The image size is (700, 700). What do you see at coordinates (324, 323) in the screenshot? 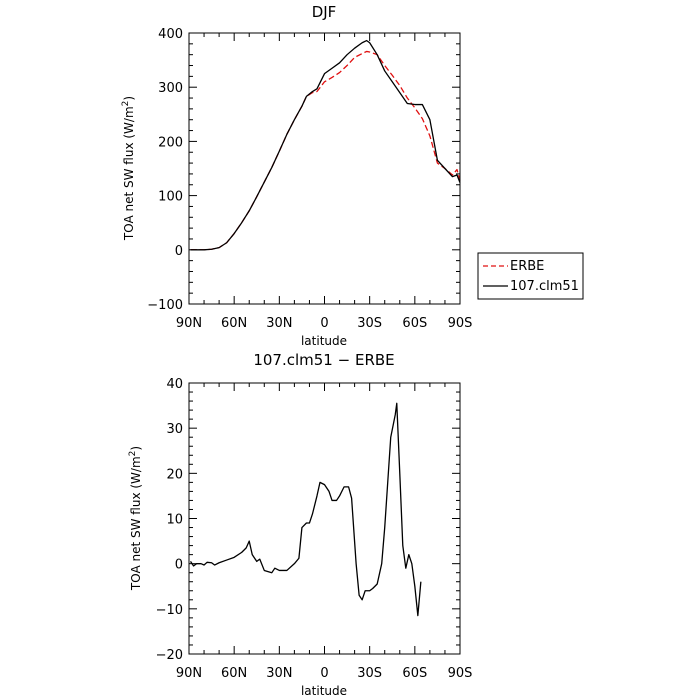
I see `top-x-tick-label: 0` at bounding box center [324, 323].